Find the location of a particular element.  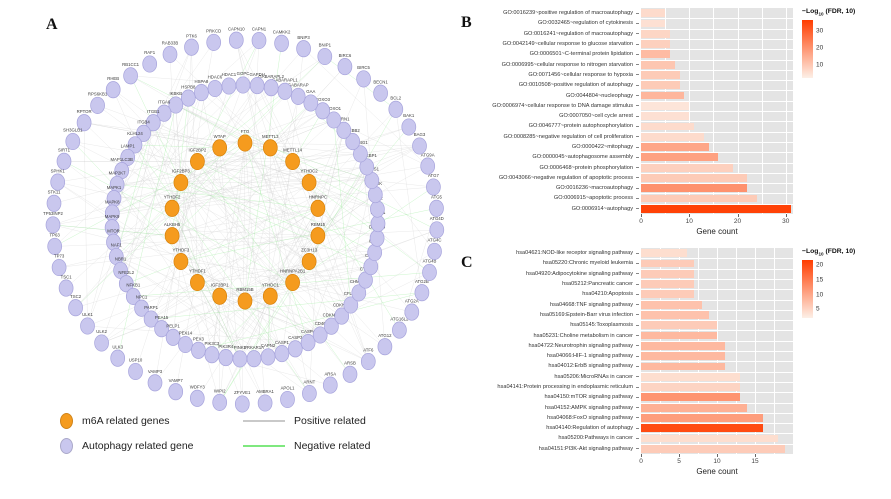

gene-node-CASP3: CASP3 is located at coordinates (295, 346).